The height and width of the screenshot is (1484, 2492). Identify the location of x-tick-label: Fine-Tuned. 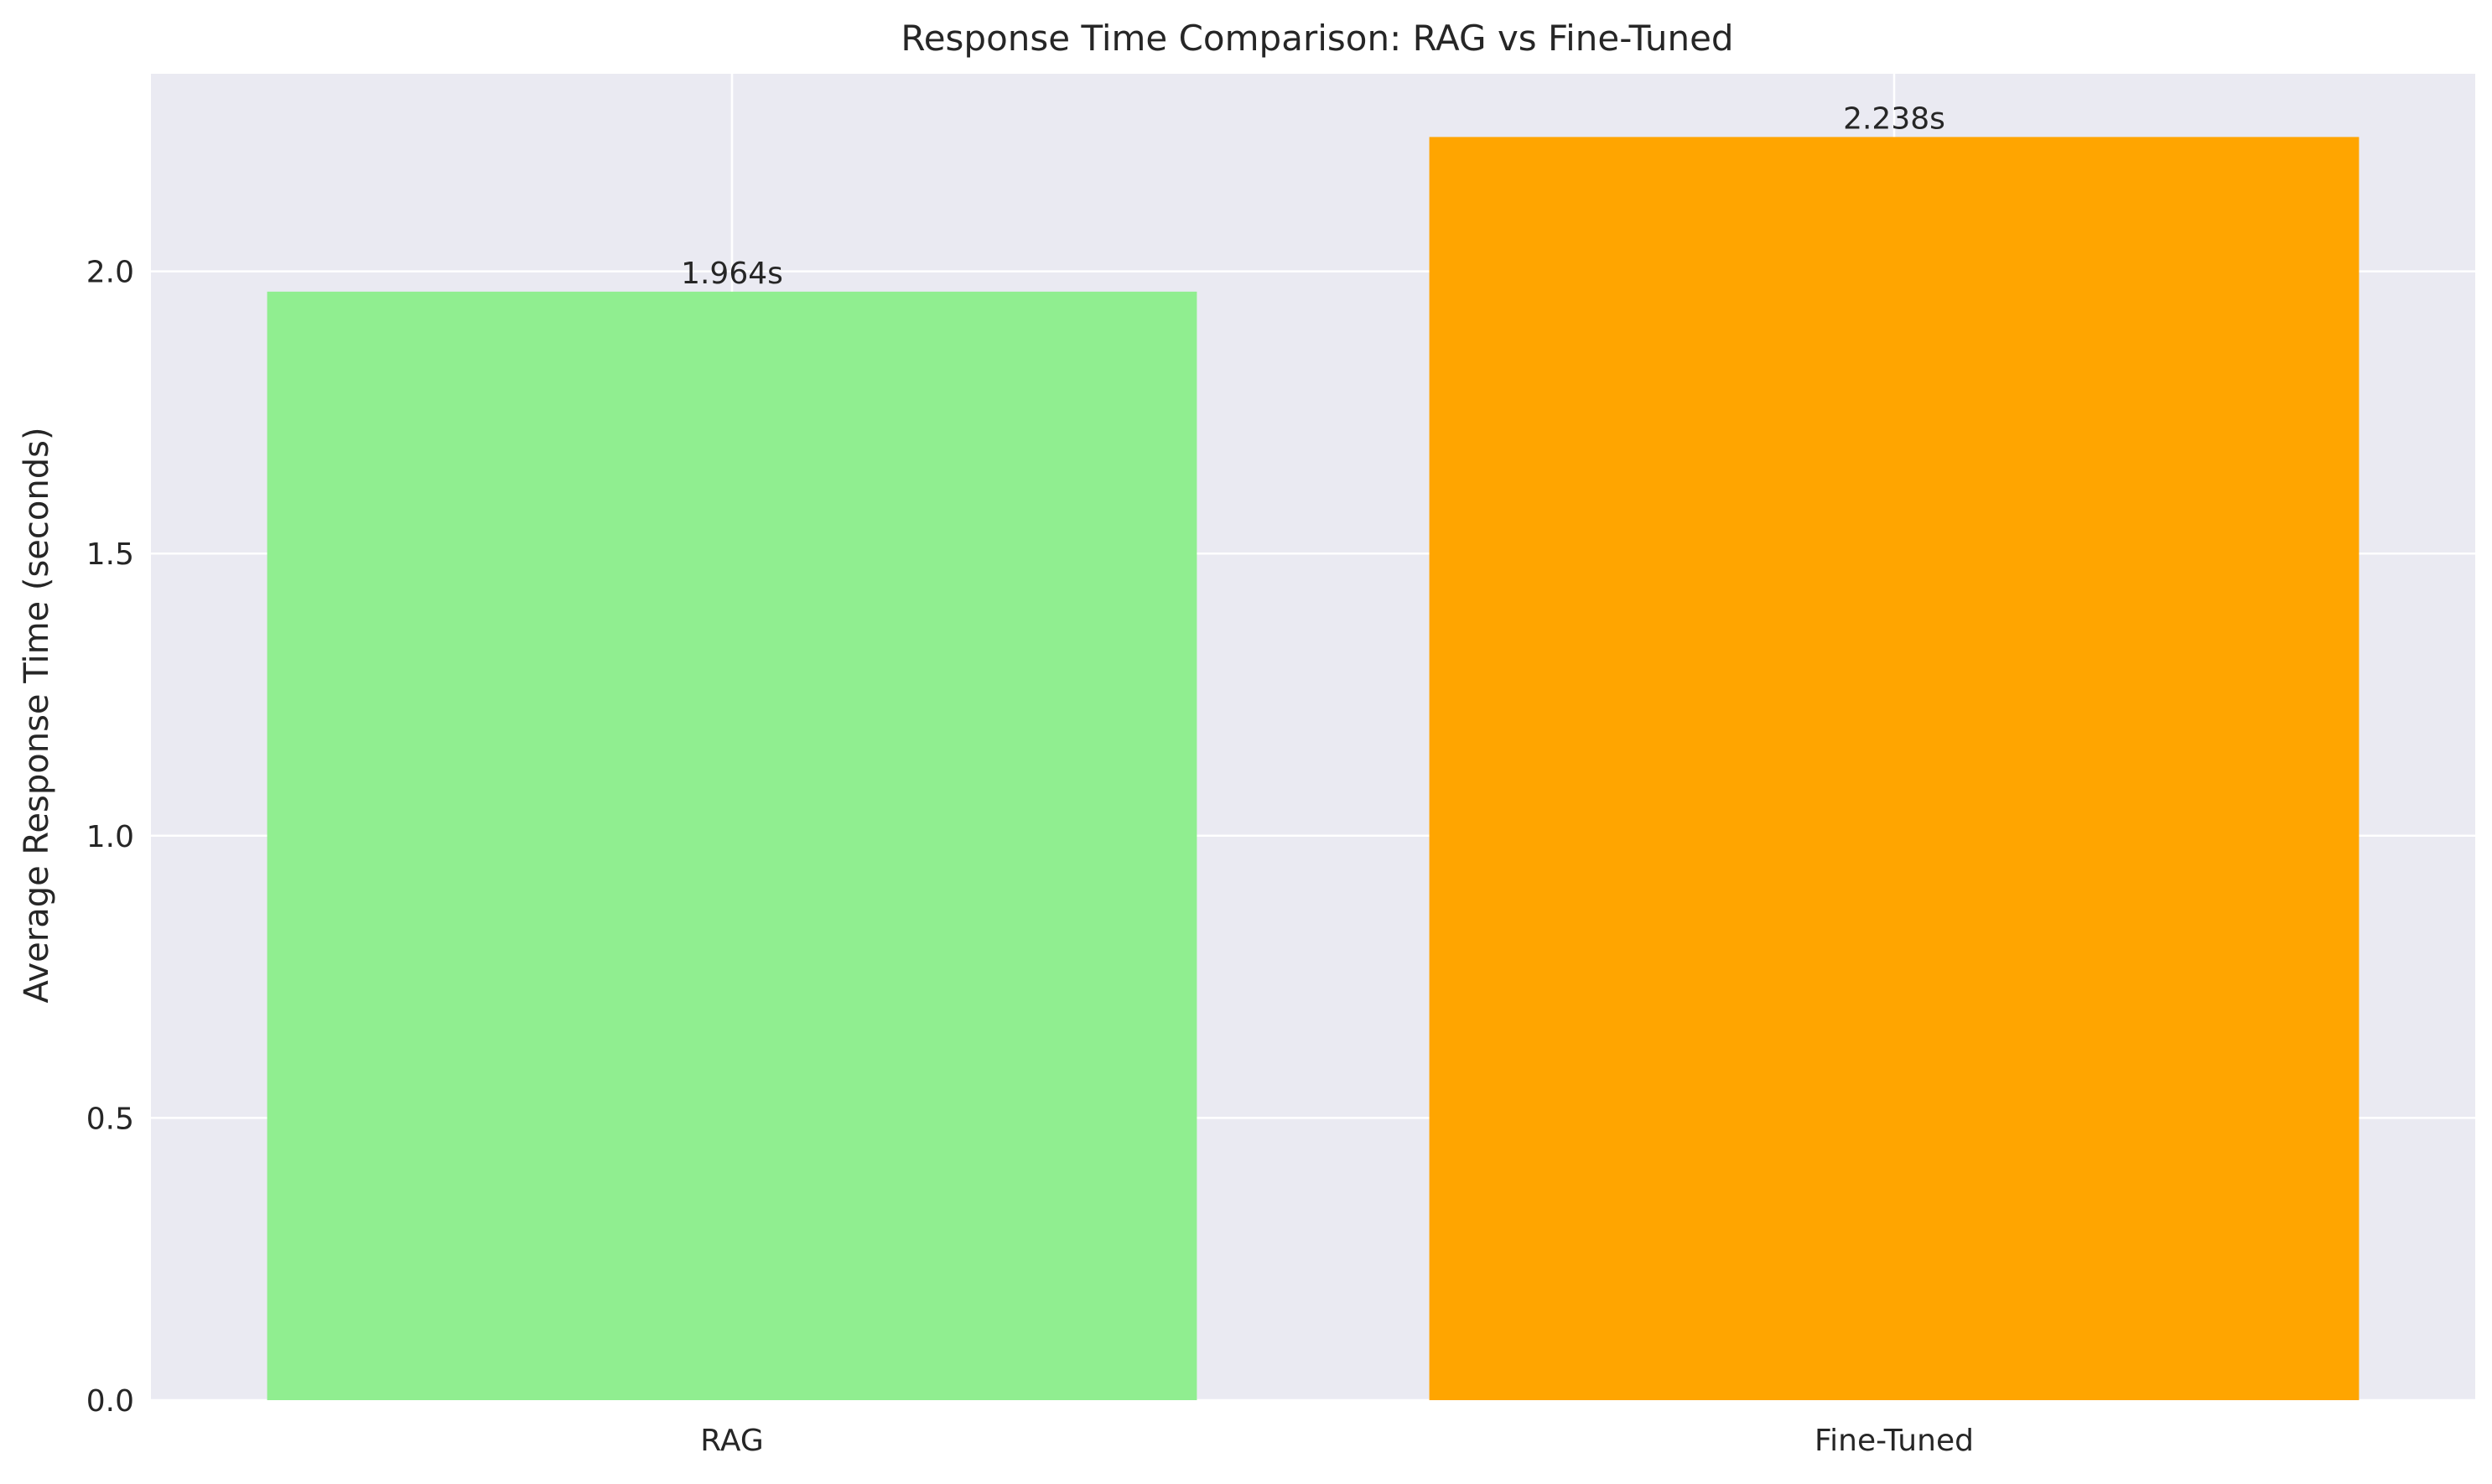
(1894, 1441).